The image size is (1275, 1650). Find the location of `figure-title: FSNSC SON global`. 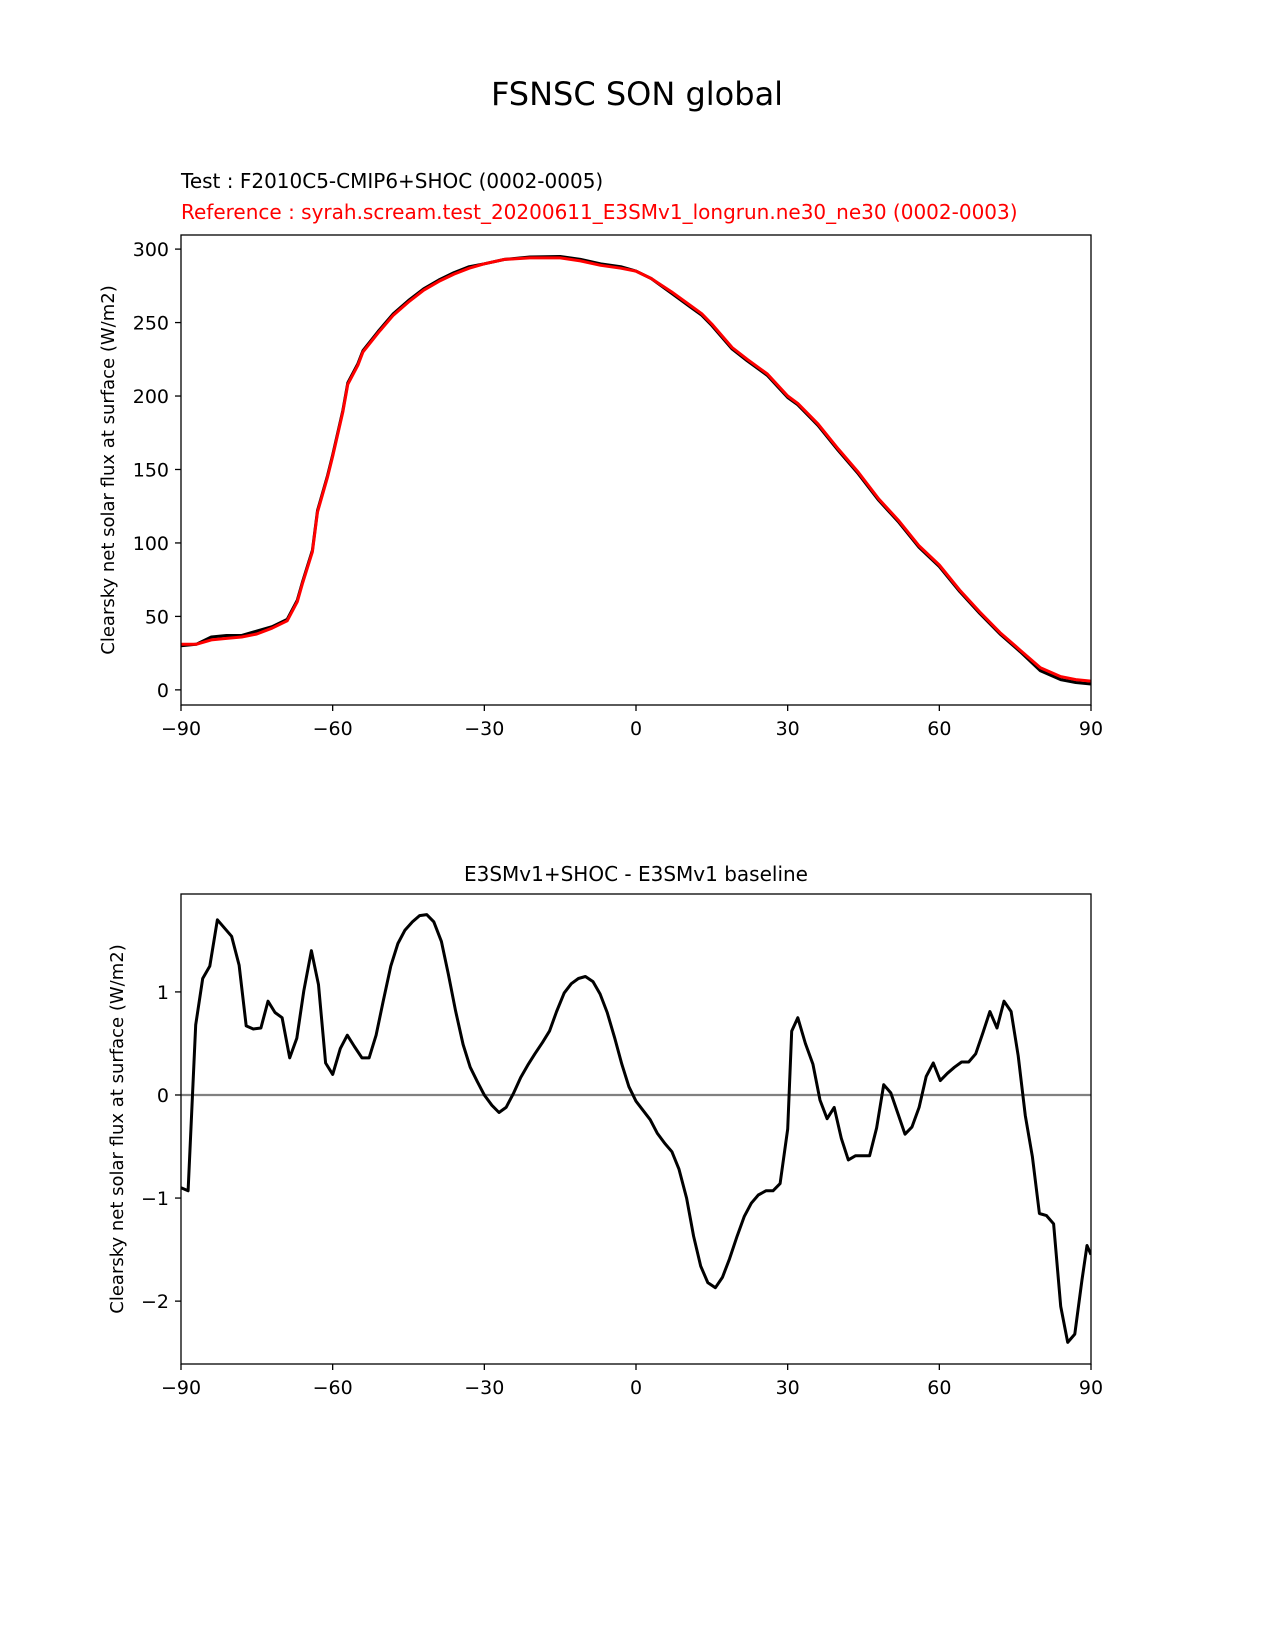

figure-title: FSNSC SON global is located at coordinates (637, 94).